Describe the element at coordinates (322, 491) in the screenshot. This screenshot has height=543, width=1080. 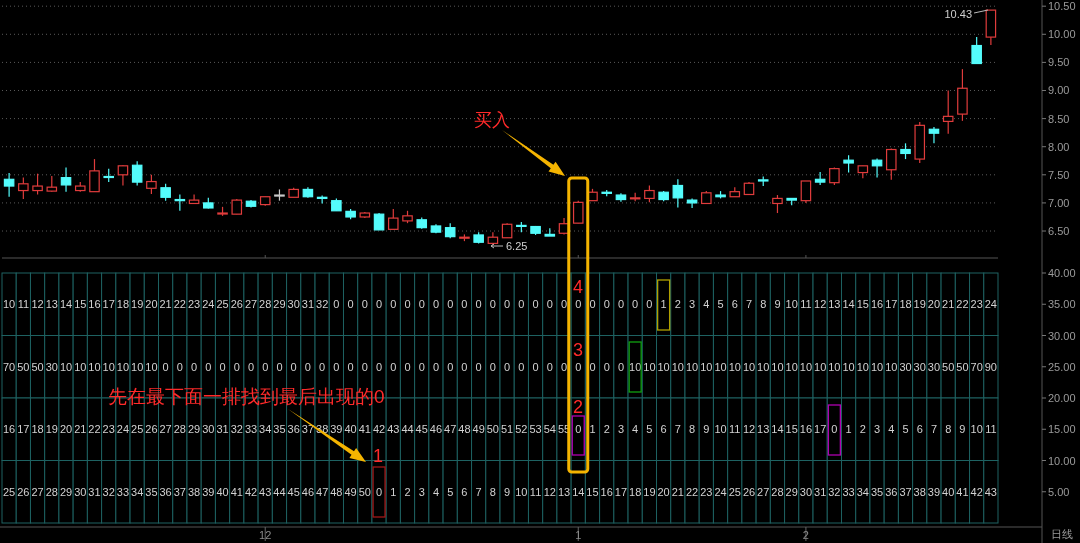
I see `data-label: 47` at that location.